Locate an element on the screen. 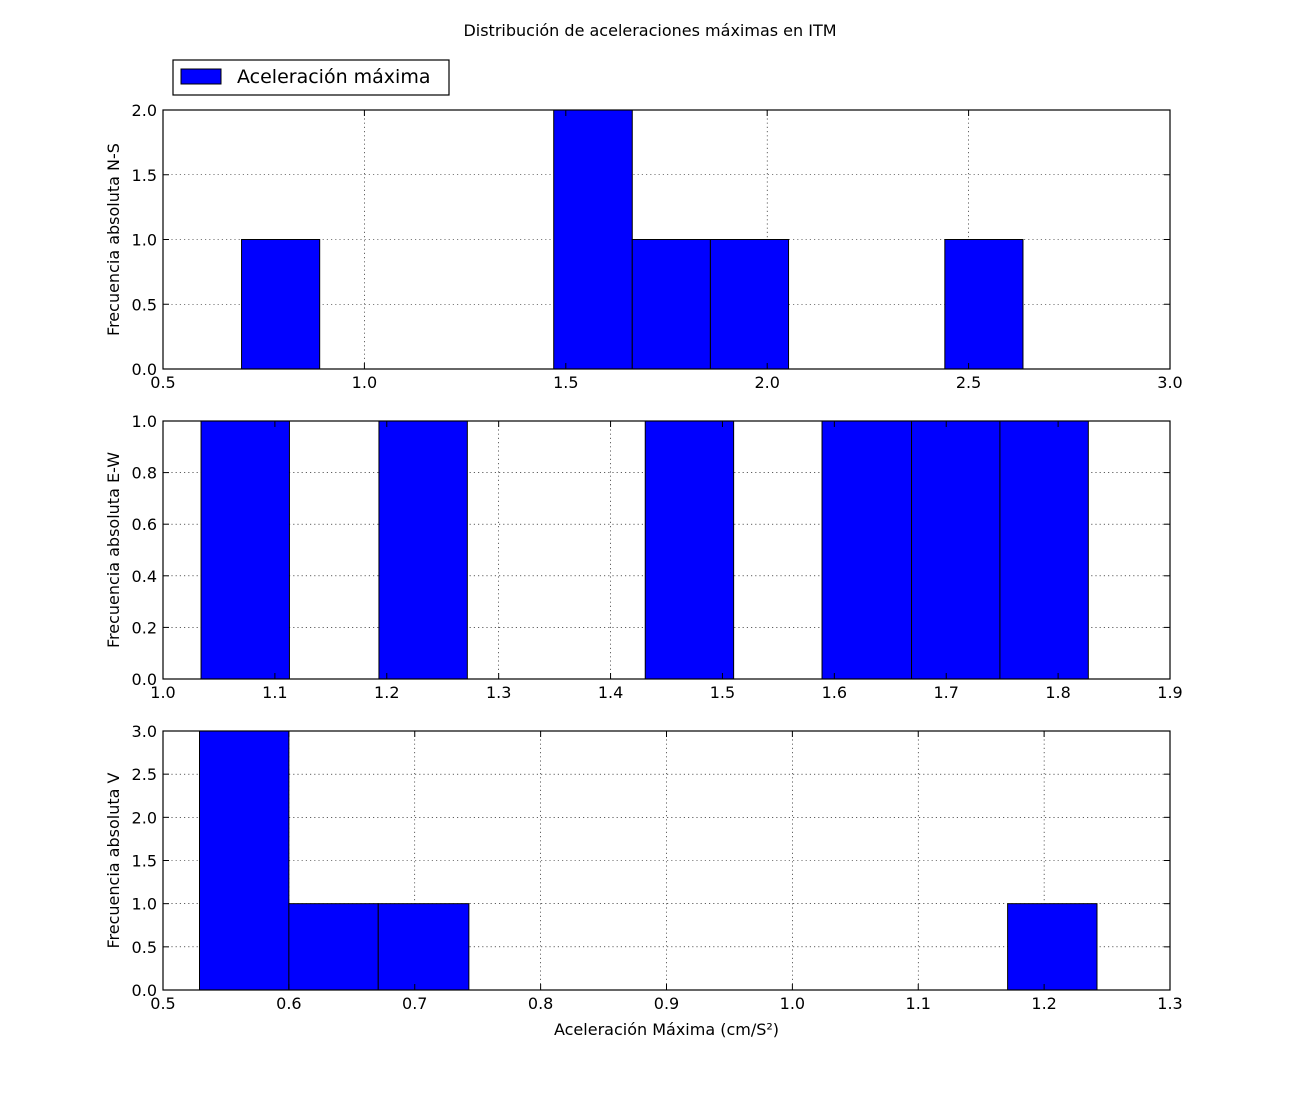 The image size is (1300, 1100). x-tick-label: 1.8 is located at coordinates (1057, 692).